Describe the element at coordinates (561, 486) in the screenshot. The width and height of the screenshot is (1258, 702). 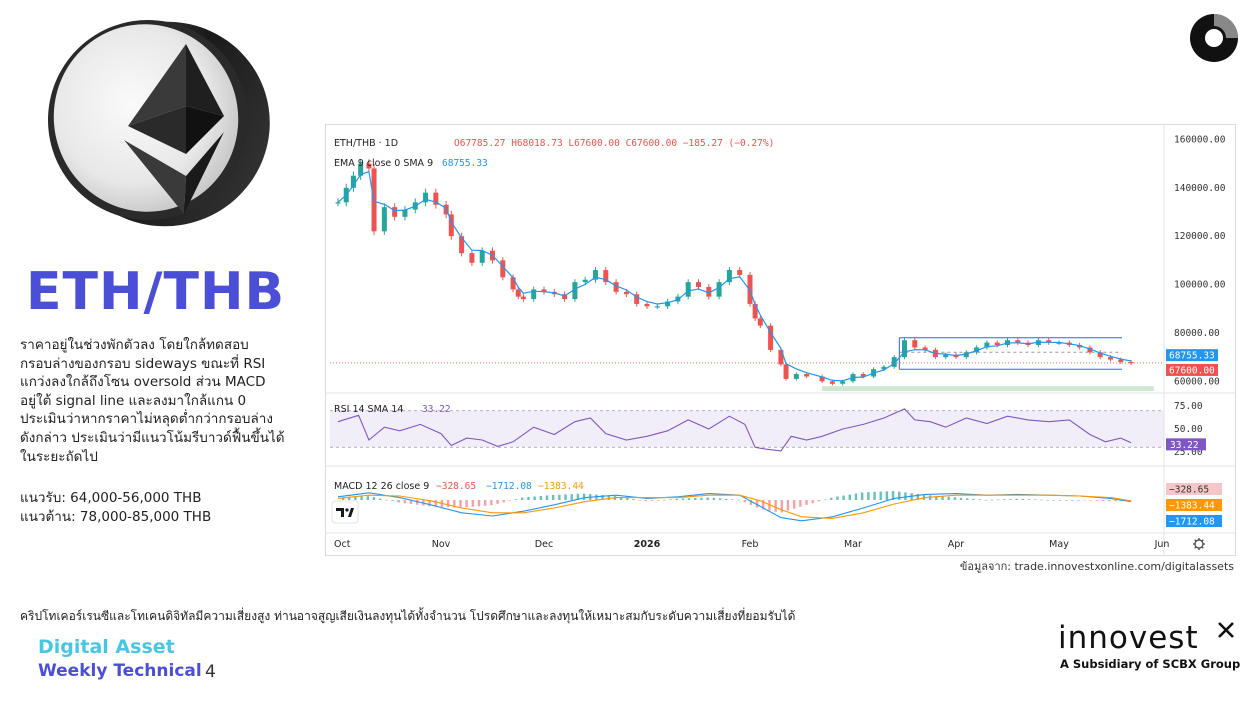
I see `macd-legend-value: −1383.44` at that location.